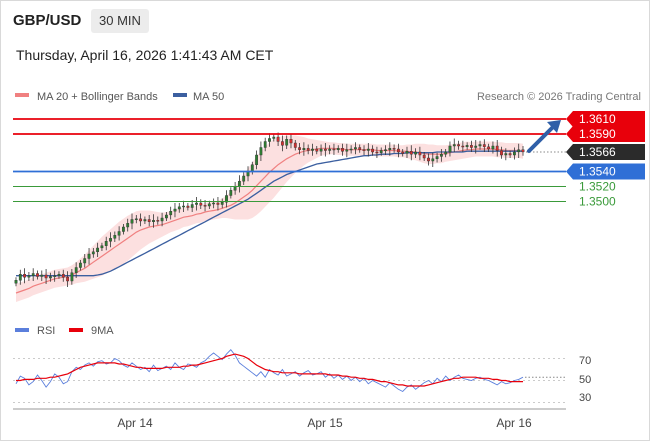 The width and height of the screenshot is (650, 441). Describe the element at coordinates (145, 55) in the screenshot. I see `datetime-text: Thursday, April 16, 2026 1:41:43 AM CET` at that location.